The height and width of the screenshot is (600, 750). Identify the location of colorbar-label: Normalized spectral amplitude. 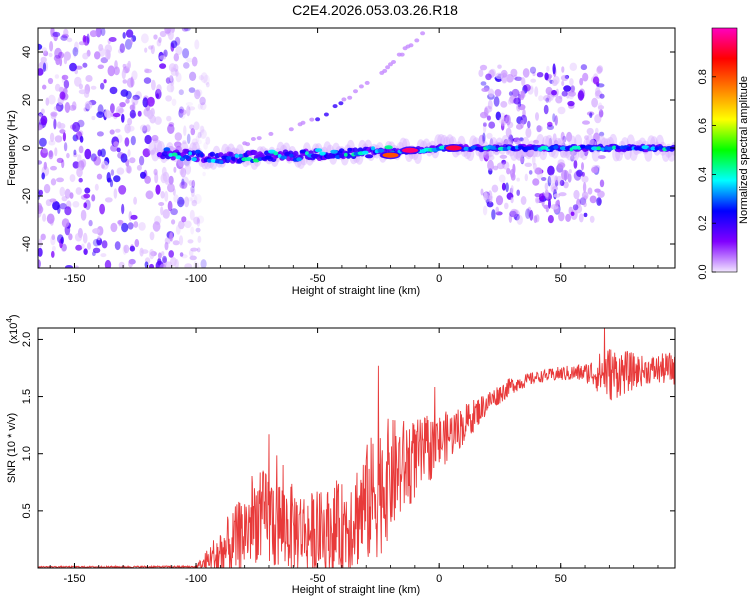
(744, 150).